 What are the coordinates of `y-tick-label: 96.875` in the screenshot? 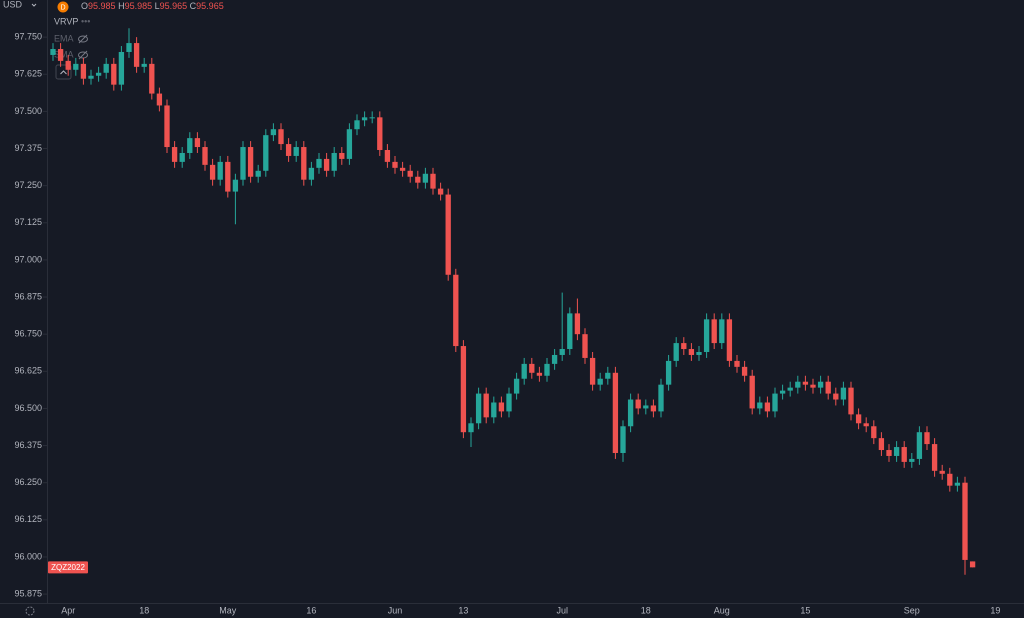 It's located at (28, 296).